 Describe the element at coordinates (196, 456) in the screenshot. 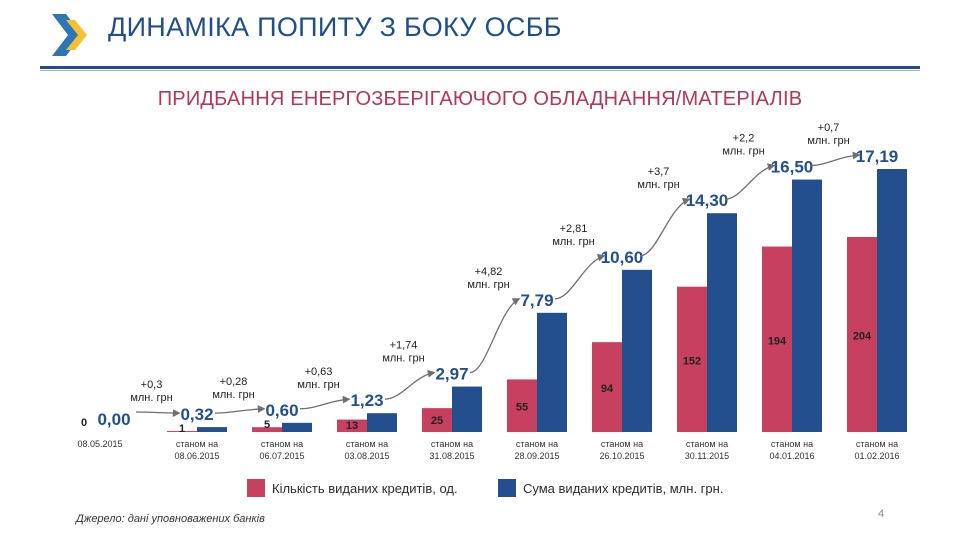

I see `x-tick-label-line: 08.06.2015` at that location.